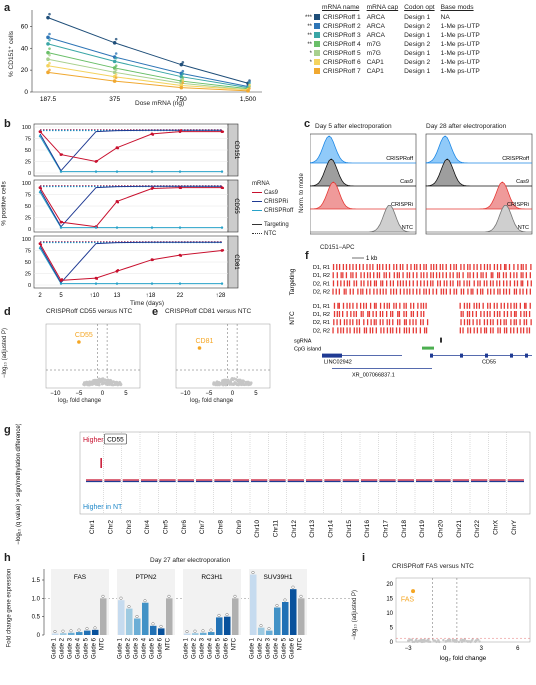 The height and width of the screenshot is (685, 536). What do you see at coordinates (180, 296) in the screenshot?
I see `x-tick-label: 22` at bounding box center [180, 296].